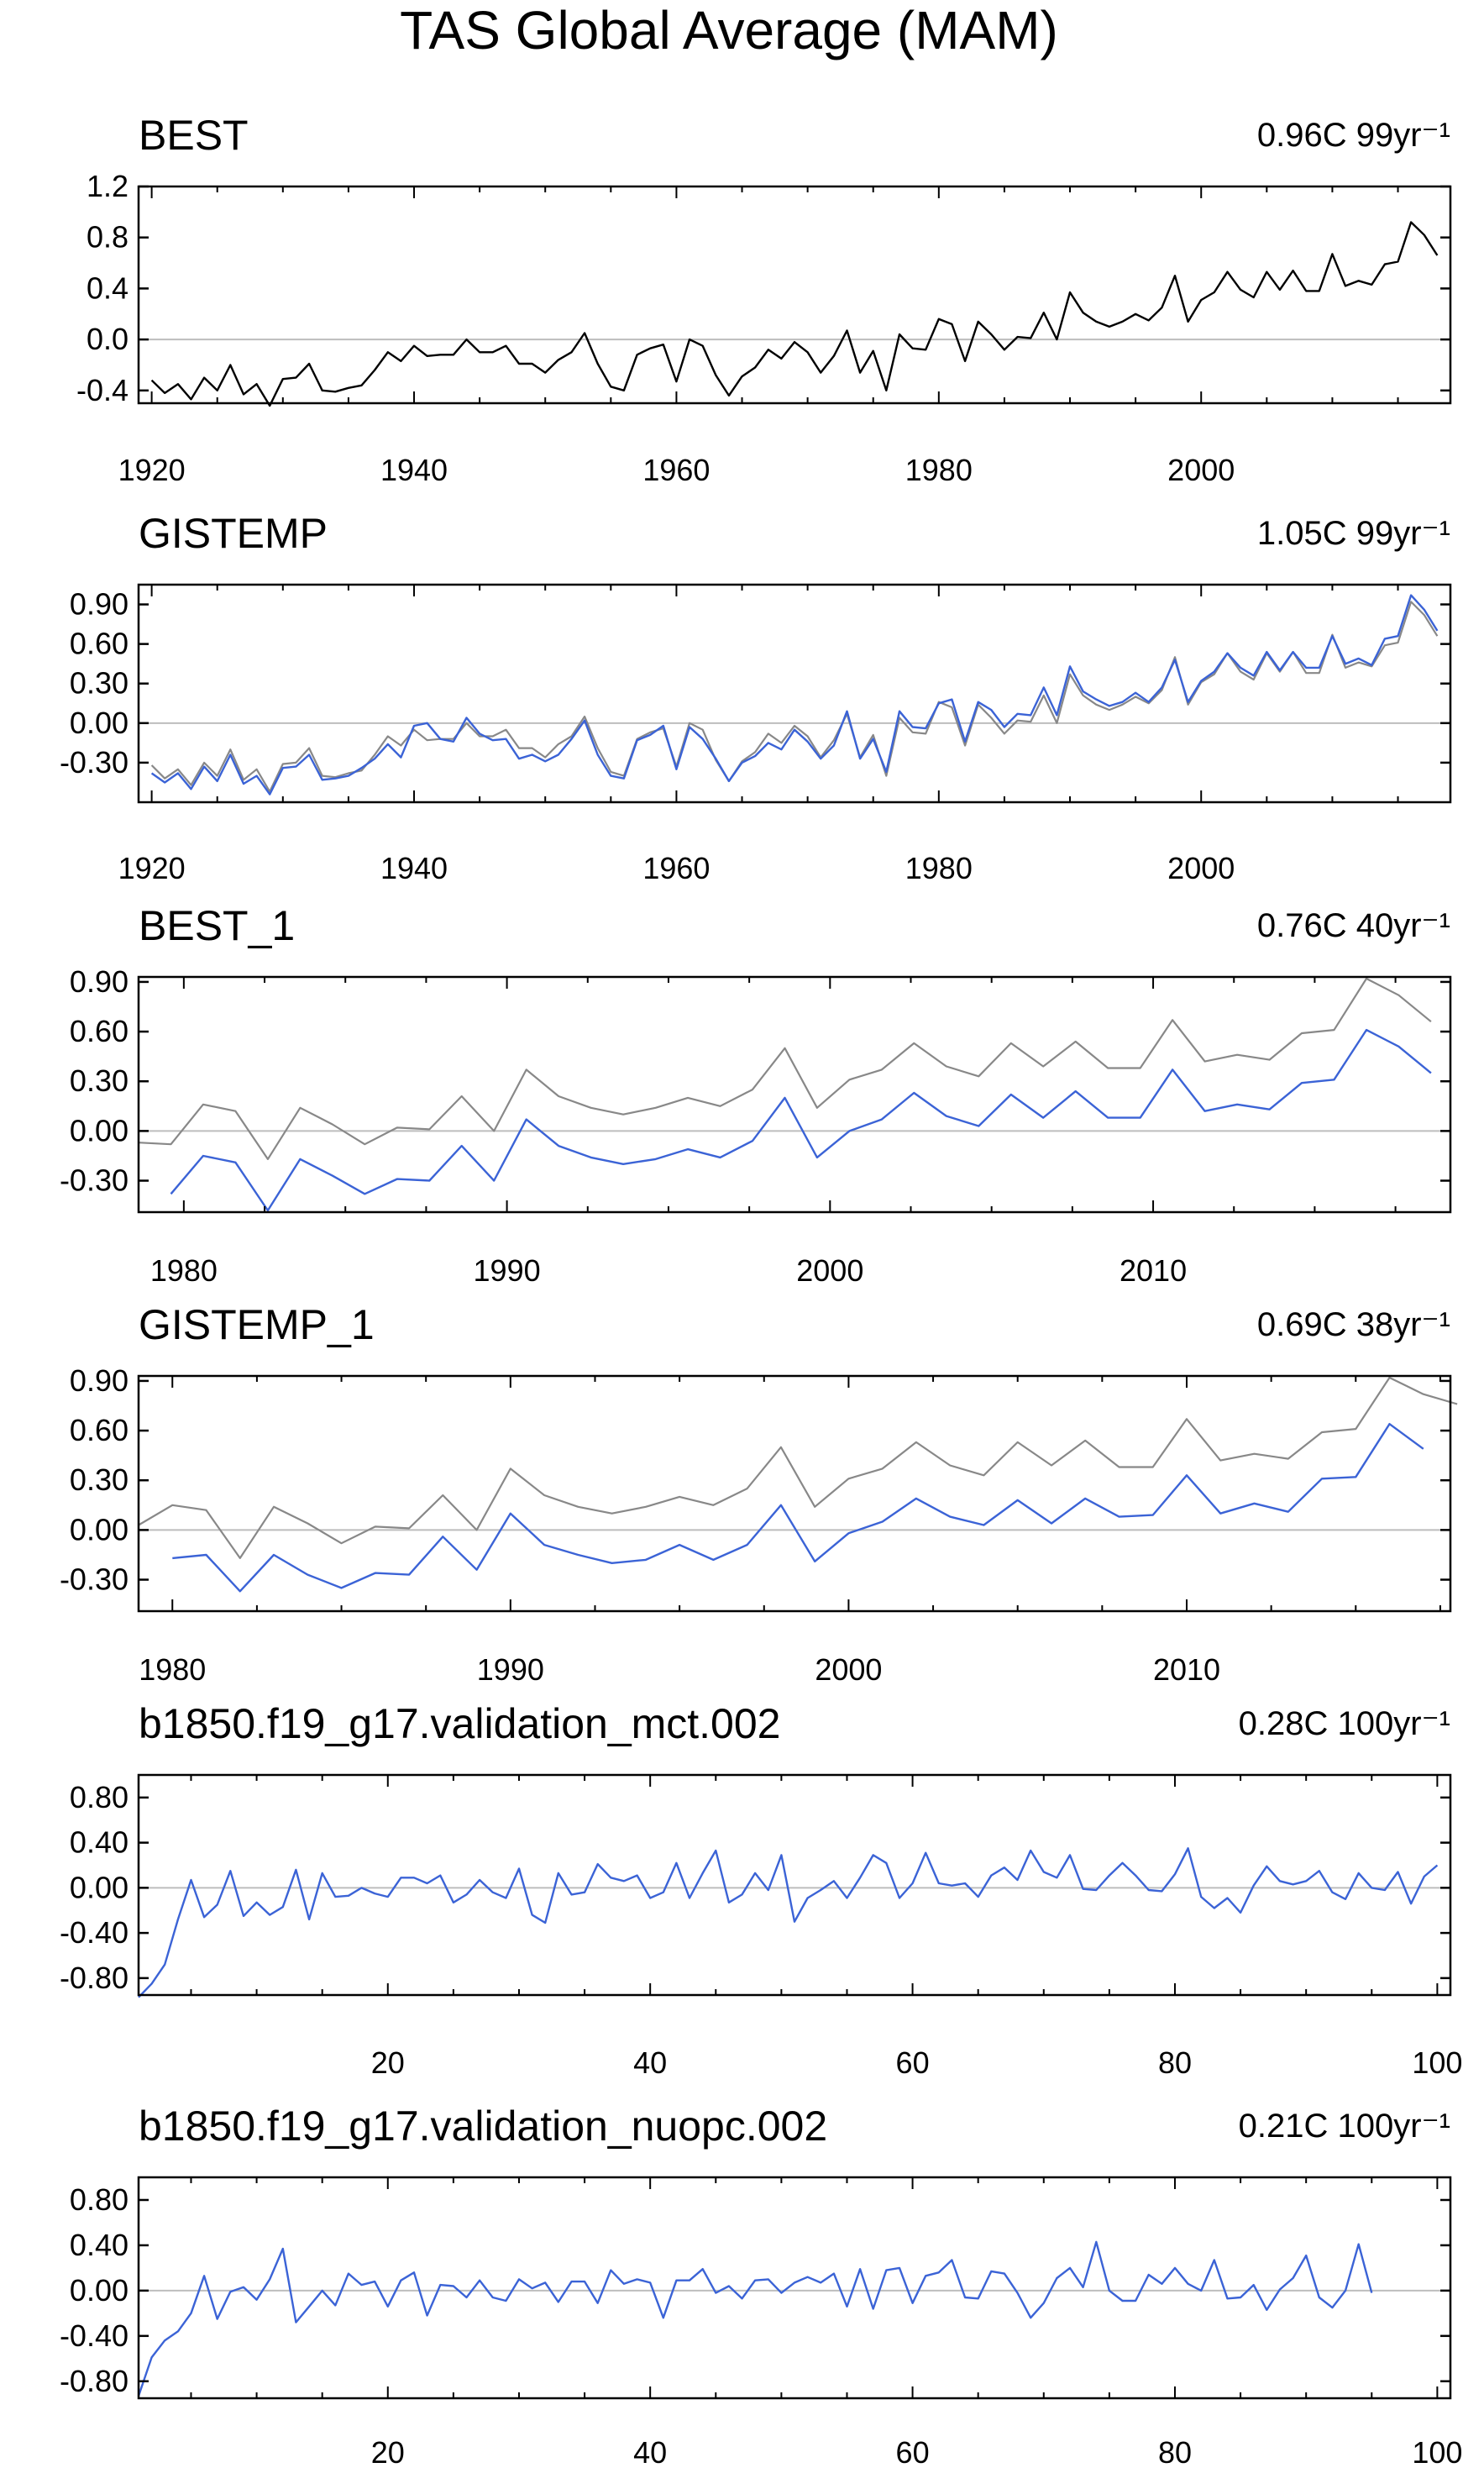 This screenshot has height=2473, width=1484. What do you see at coordinates (217, 925) in the screenshot?
I see `panel-title: BEST_1` at bounding box center [217, 925].